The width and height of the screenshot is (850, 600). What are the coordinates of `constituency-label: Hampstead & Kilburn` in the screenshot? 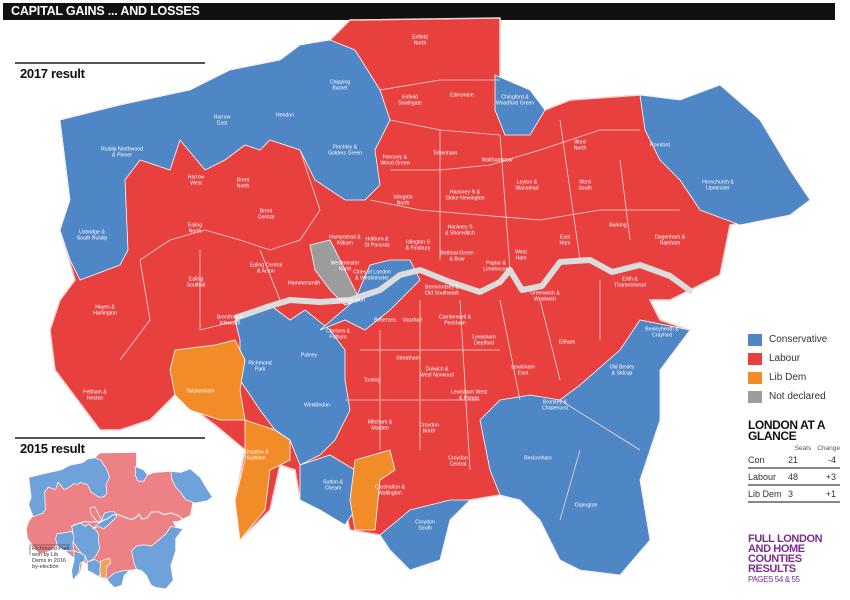 It's located at (345, 241).